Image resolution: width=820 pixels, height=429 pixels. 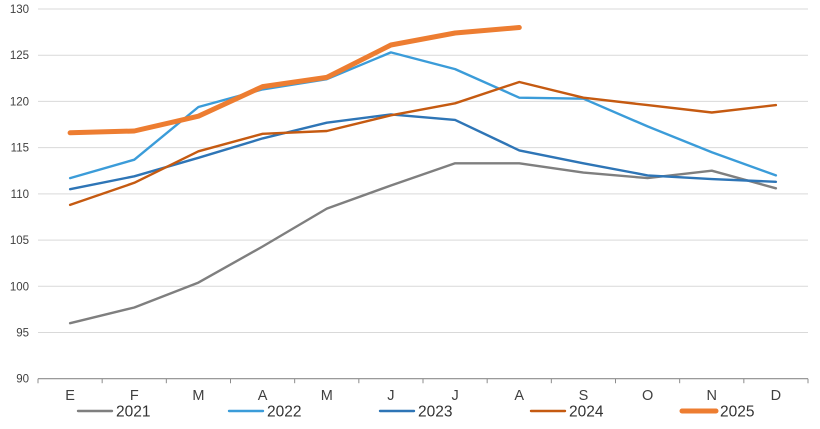 What do you see at coordinates (284, 412) in the screenshot?
I see `legend-label-2022: 2022` at bounding box center [284, 412].